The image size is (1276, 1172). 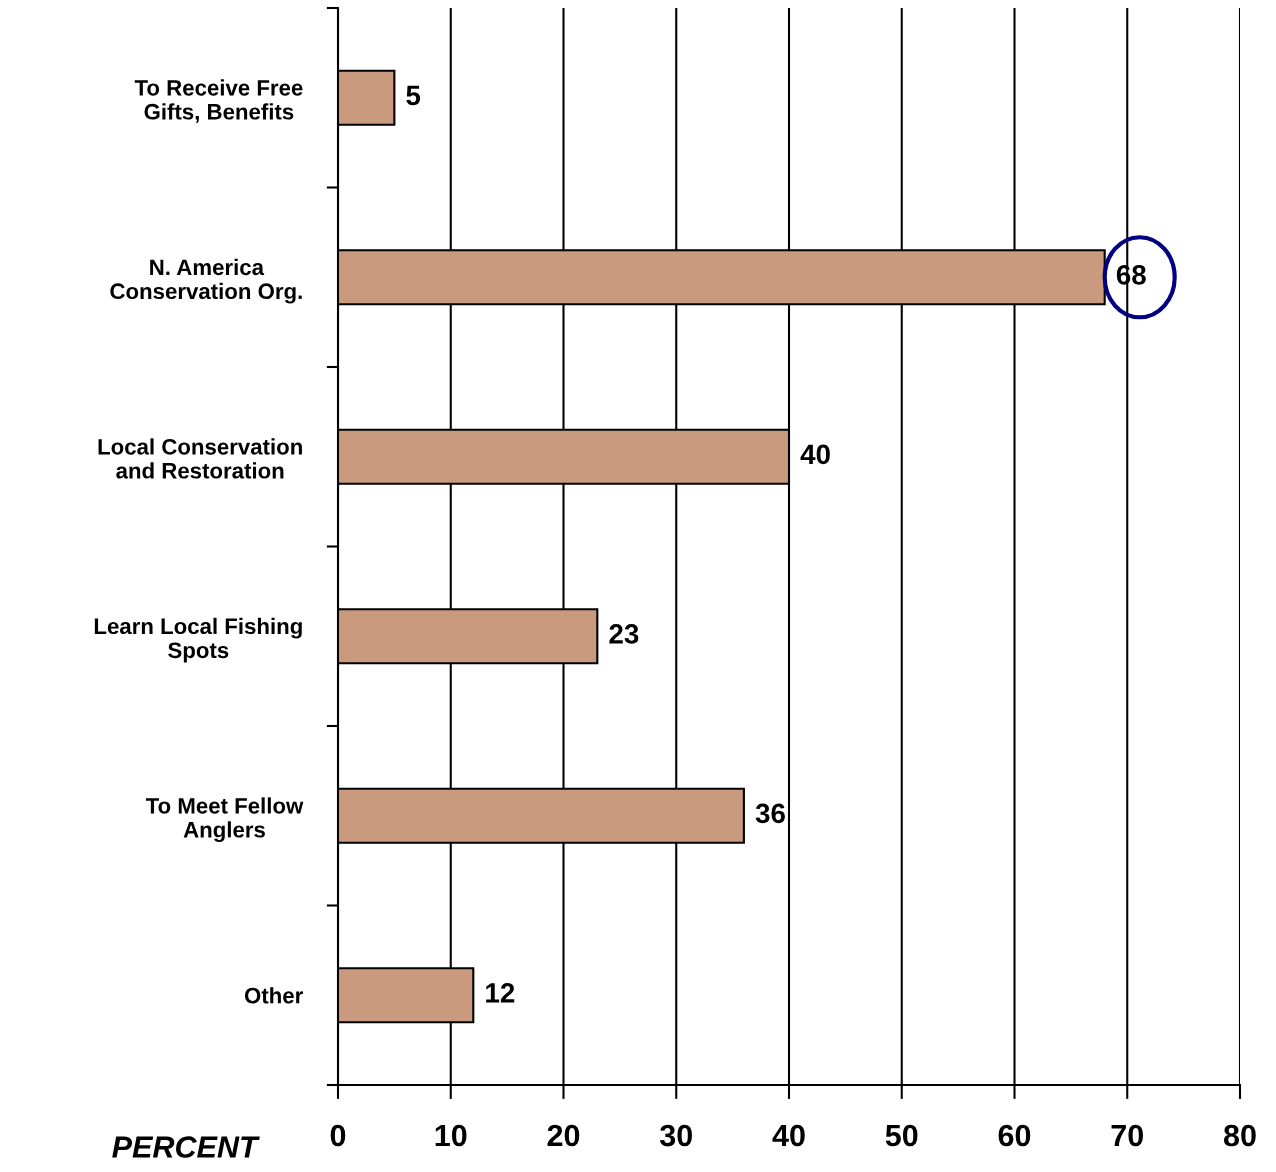 What do you see at coordinates (1239, 1135) in the screenshot?
I see `x-tick-label: 80` at bounding box center [1239, 1135].